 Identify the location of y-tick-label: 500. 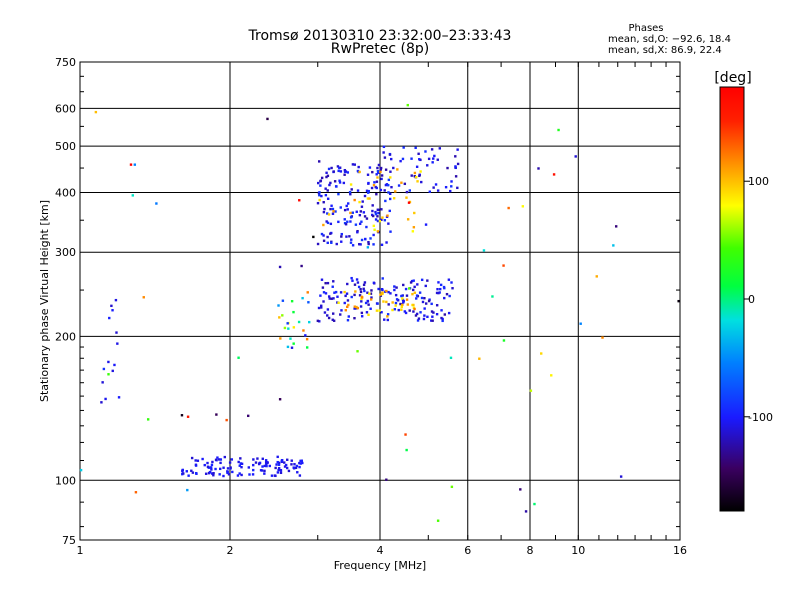
(65, 146).